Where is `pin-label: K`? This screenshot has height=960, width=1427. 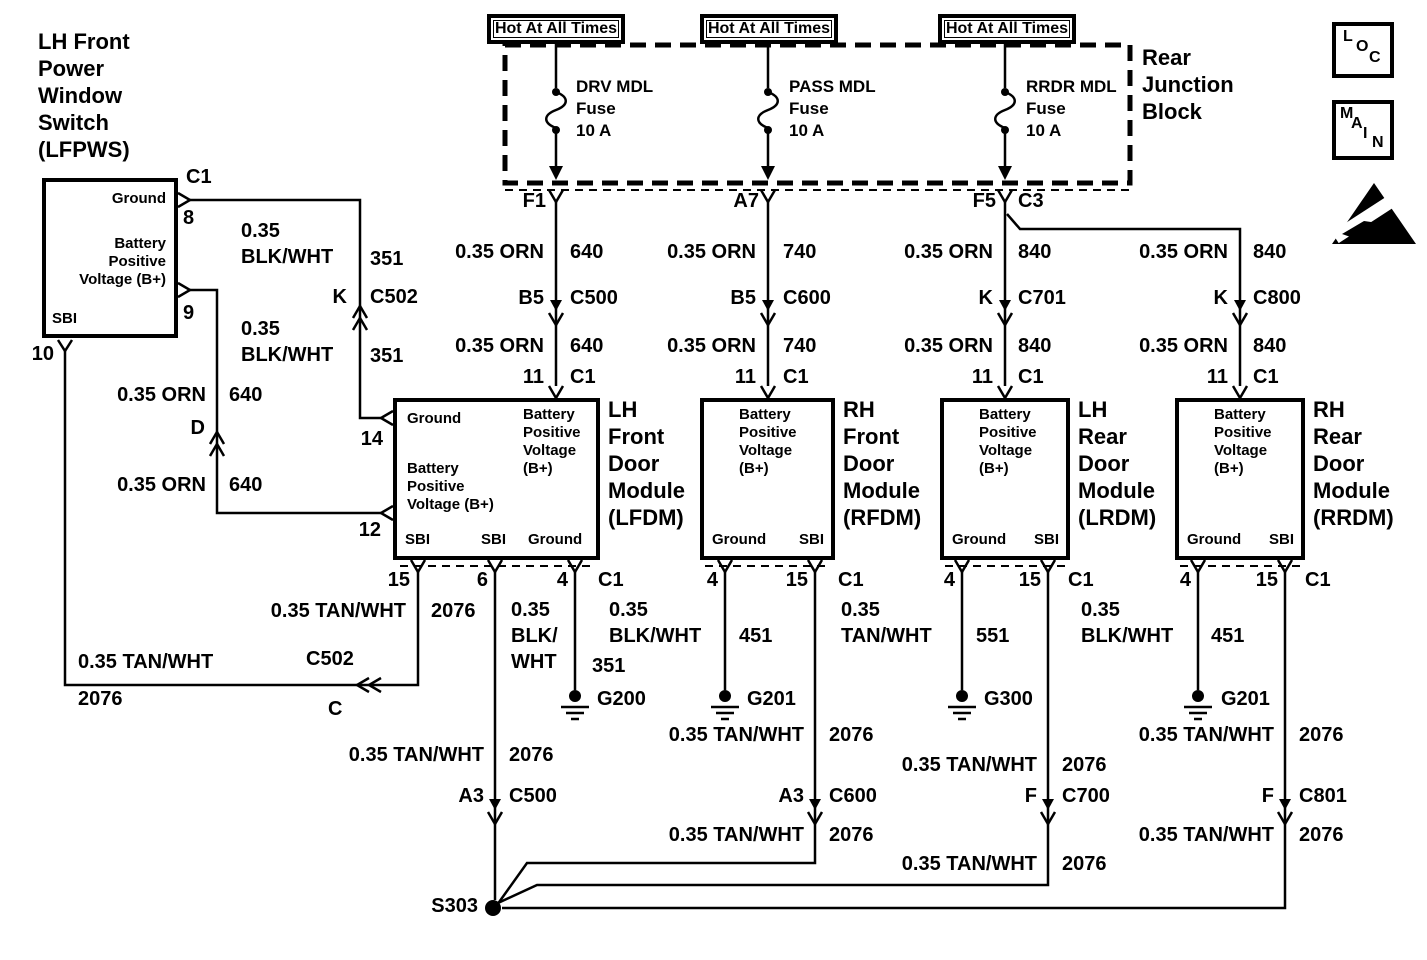 pin-label: K is located at coordinates (339, 297).